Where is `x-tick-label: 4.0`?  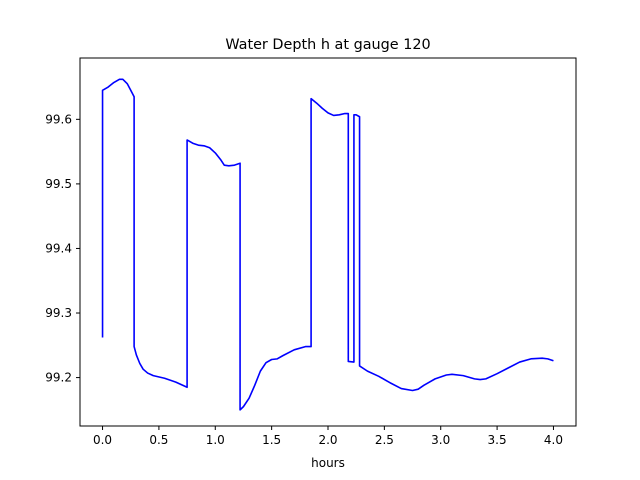 x-tick-label: 4.0 is located at coordinates (553, 440).